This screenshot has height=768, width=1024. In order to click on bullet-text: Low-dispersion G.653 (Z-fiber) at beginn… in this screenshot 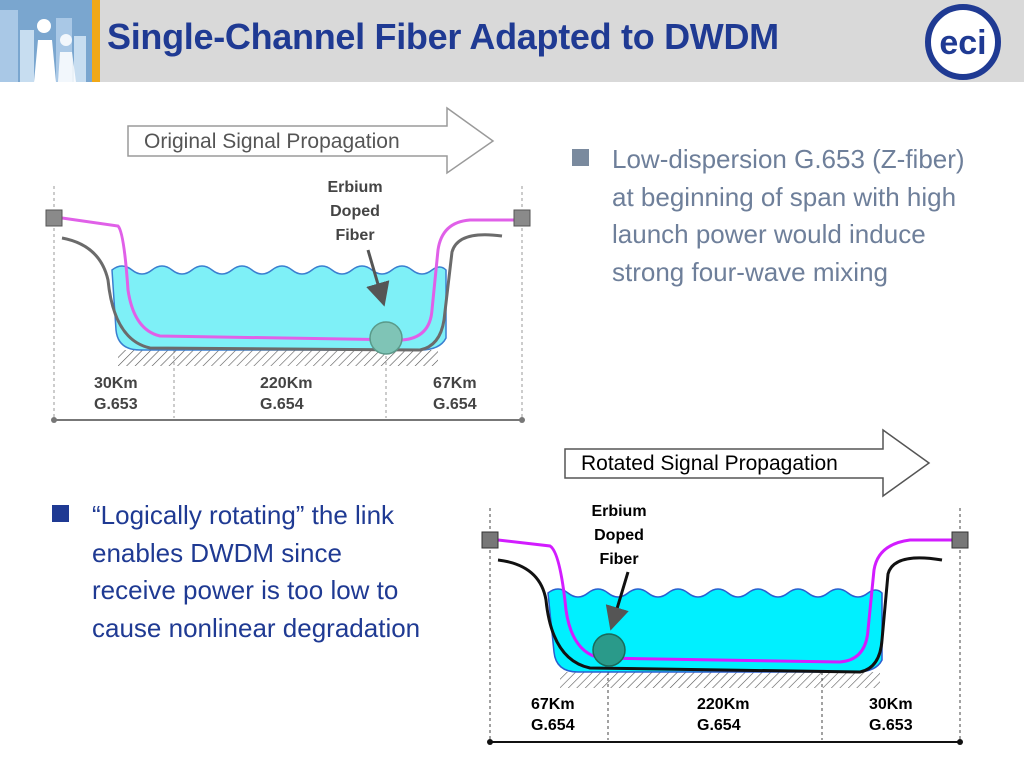, I will do `click(788, 215)`.